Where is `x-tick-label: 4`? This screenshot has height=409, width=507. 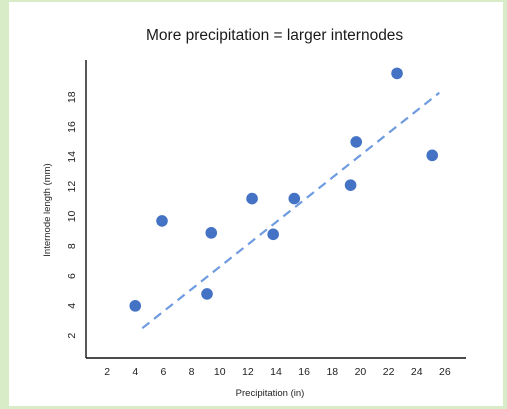 x-tick-label: 4 is located at coordinates (135, 372).